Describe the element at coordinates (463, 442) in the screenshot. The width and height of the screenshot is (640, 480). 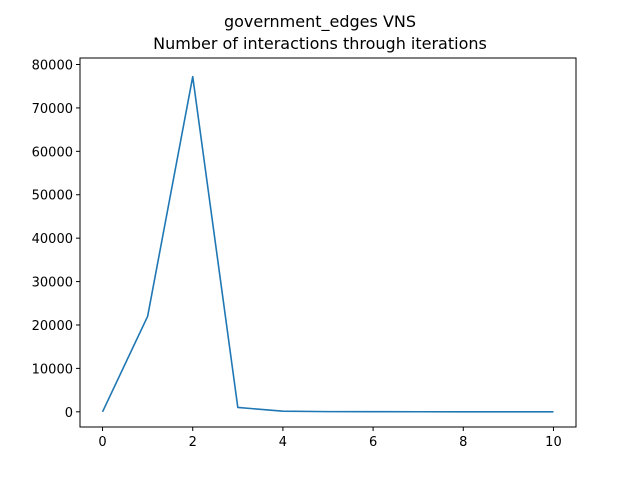
I see `x-tick-label: 8` at that location.